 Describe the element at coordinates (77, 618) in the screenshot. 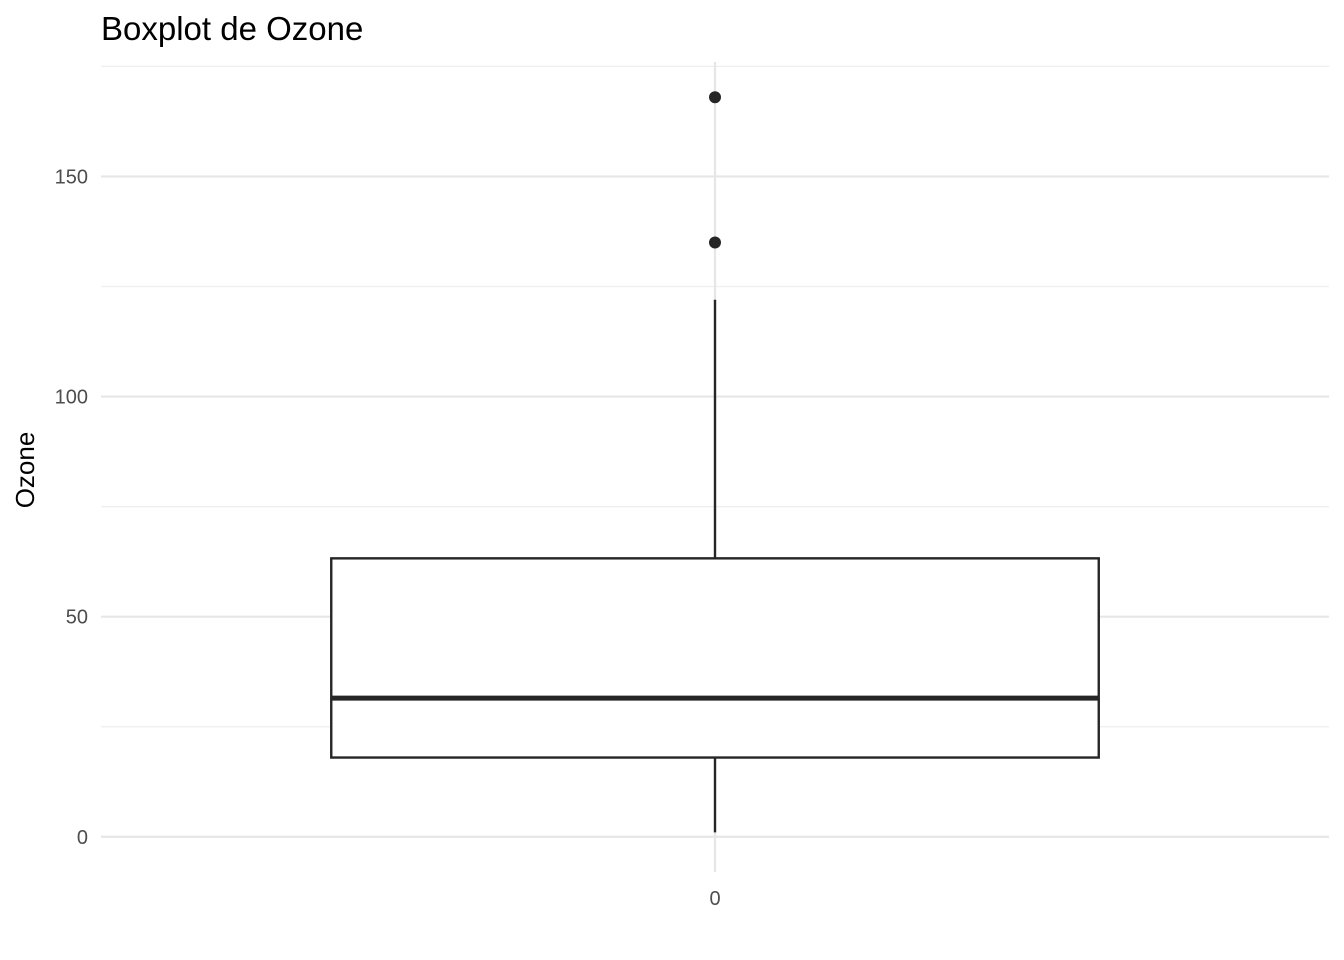

I see `y-tick-label: 50` at that location.